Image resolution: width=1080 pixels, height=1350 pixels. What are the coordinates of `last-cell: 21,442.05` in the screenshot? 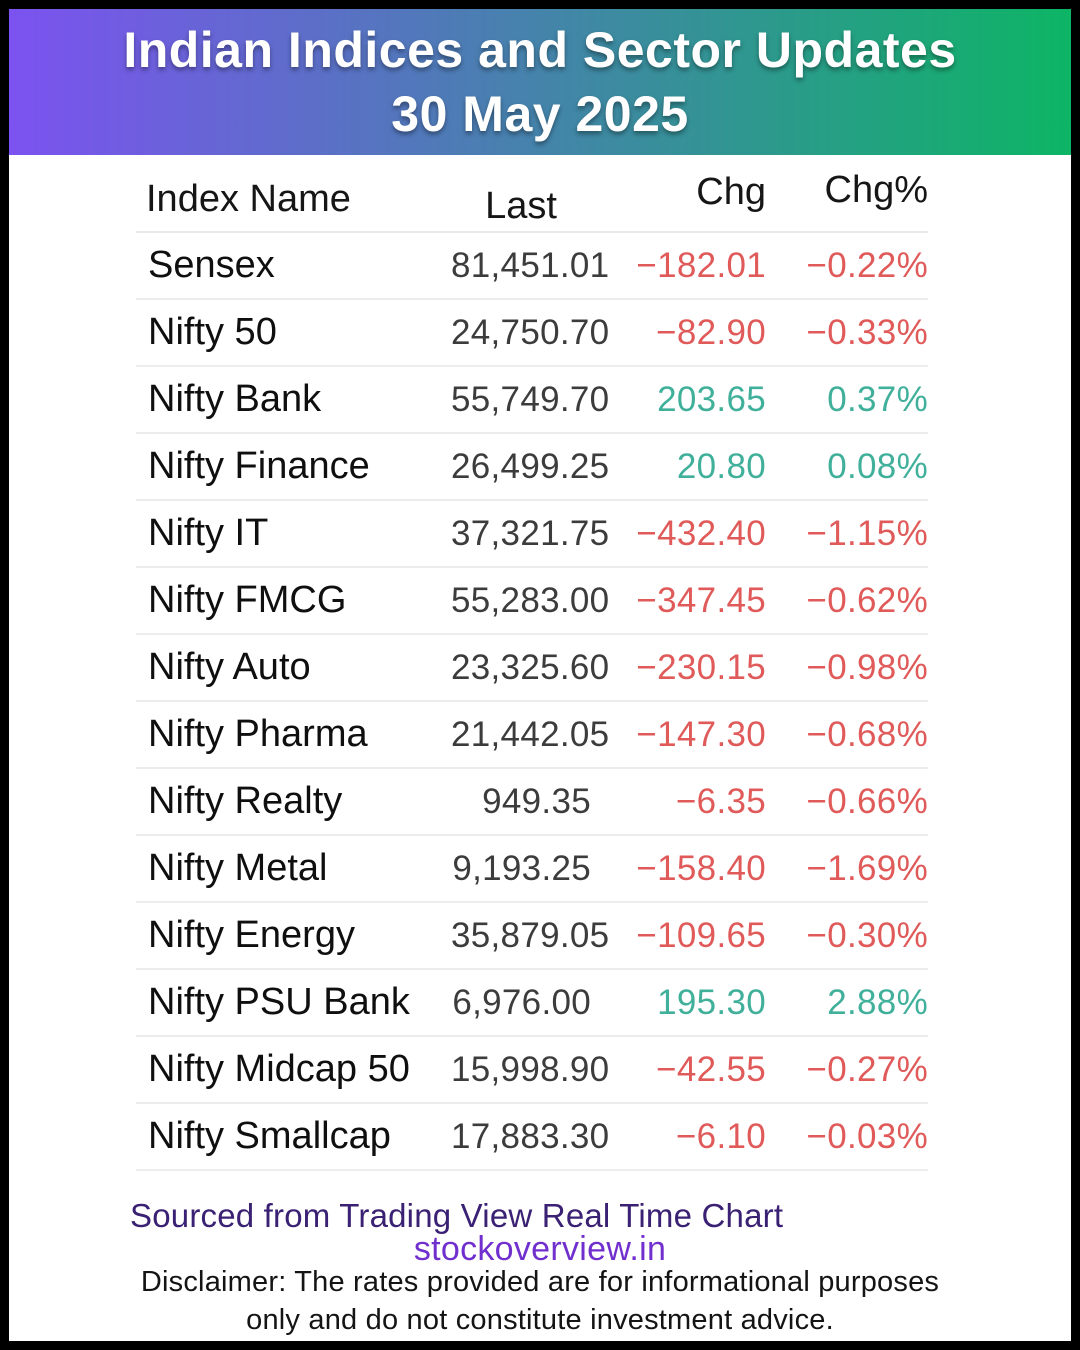 It's located at (530, 734).